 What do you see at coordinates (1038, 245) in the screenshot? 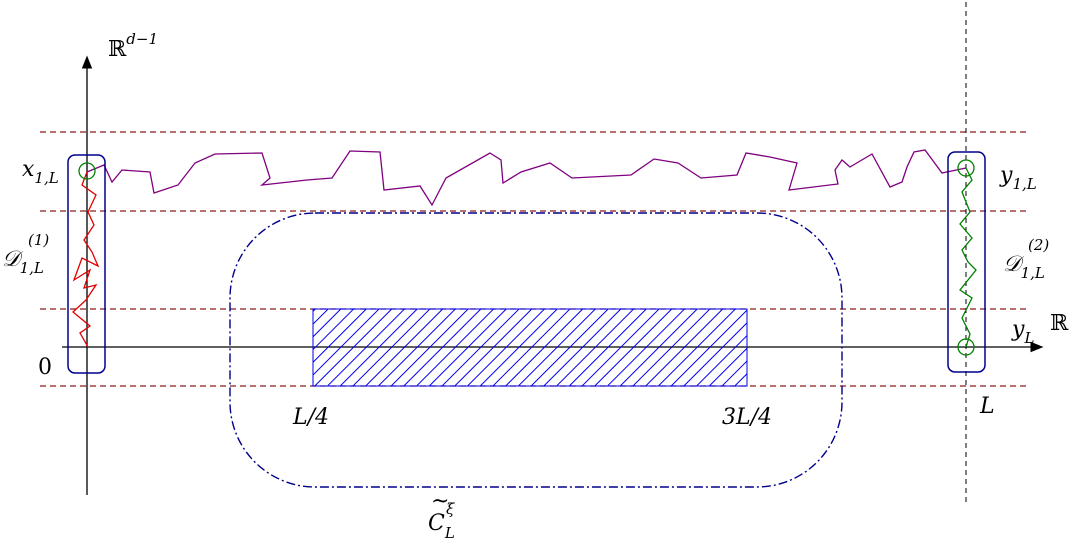
I see `label-d2-sup: (2)` at bounding box center [1038, 245].